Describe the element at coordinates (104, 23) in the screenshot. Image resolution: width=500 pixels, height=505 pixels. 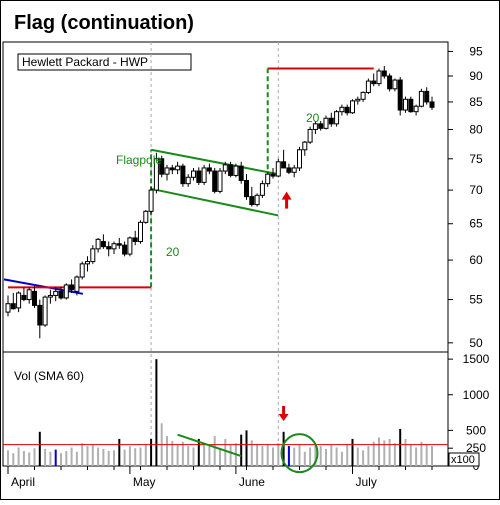
I see `chart-title: Flag (continuation)` at that location.